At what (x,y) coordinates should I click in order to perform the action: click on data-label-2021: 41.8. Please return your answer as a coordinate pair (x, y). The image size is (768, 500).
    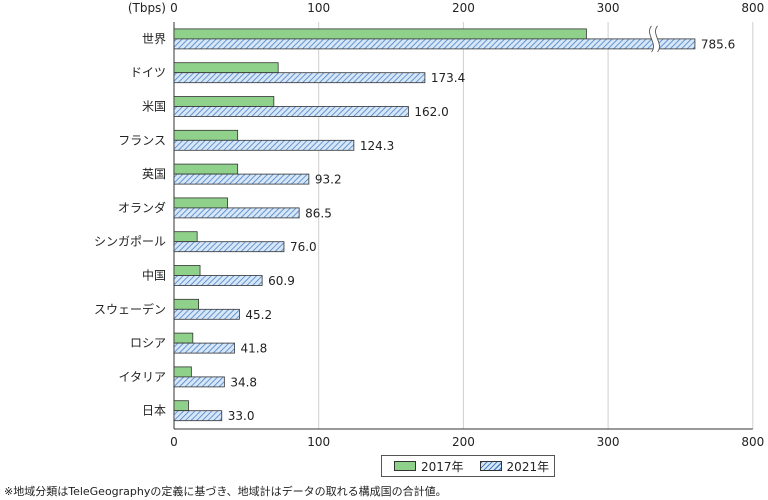
    Looking at the image, I should click on (253, 349).